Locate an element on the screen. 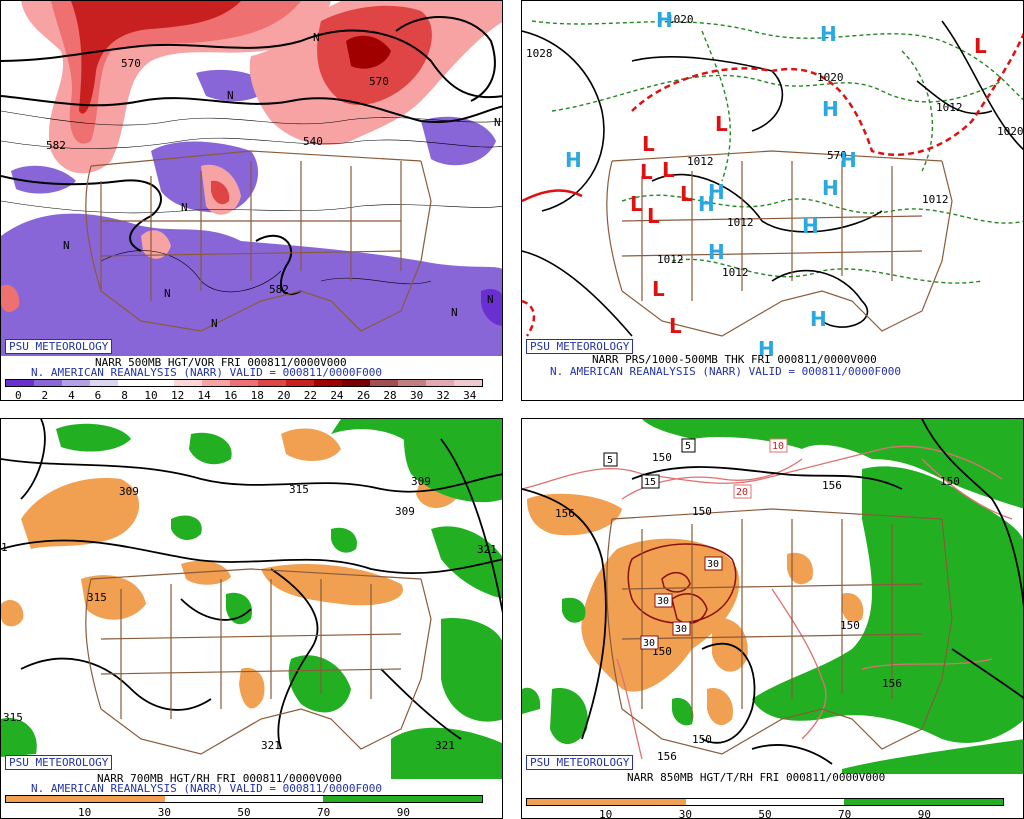 This screenshot has height=819, width=1024. temperature-box: 5 is located at coordinates (688, 445).